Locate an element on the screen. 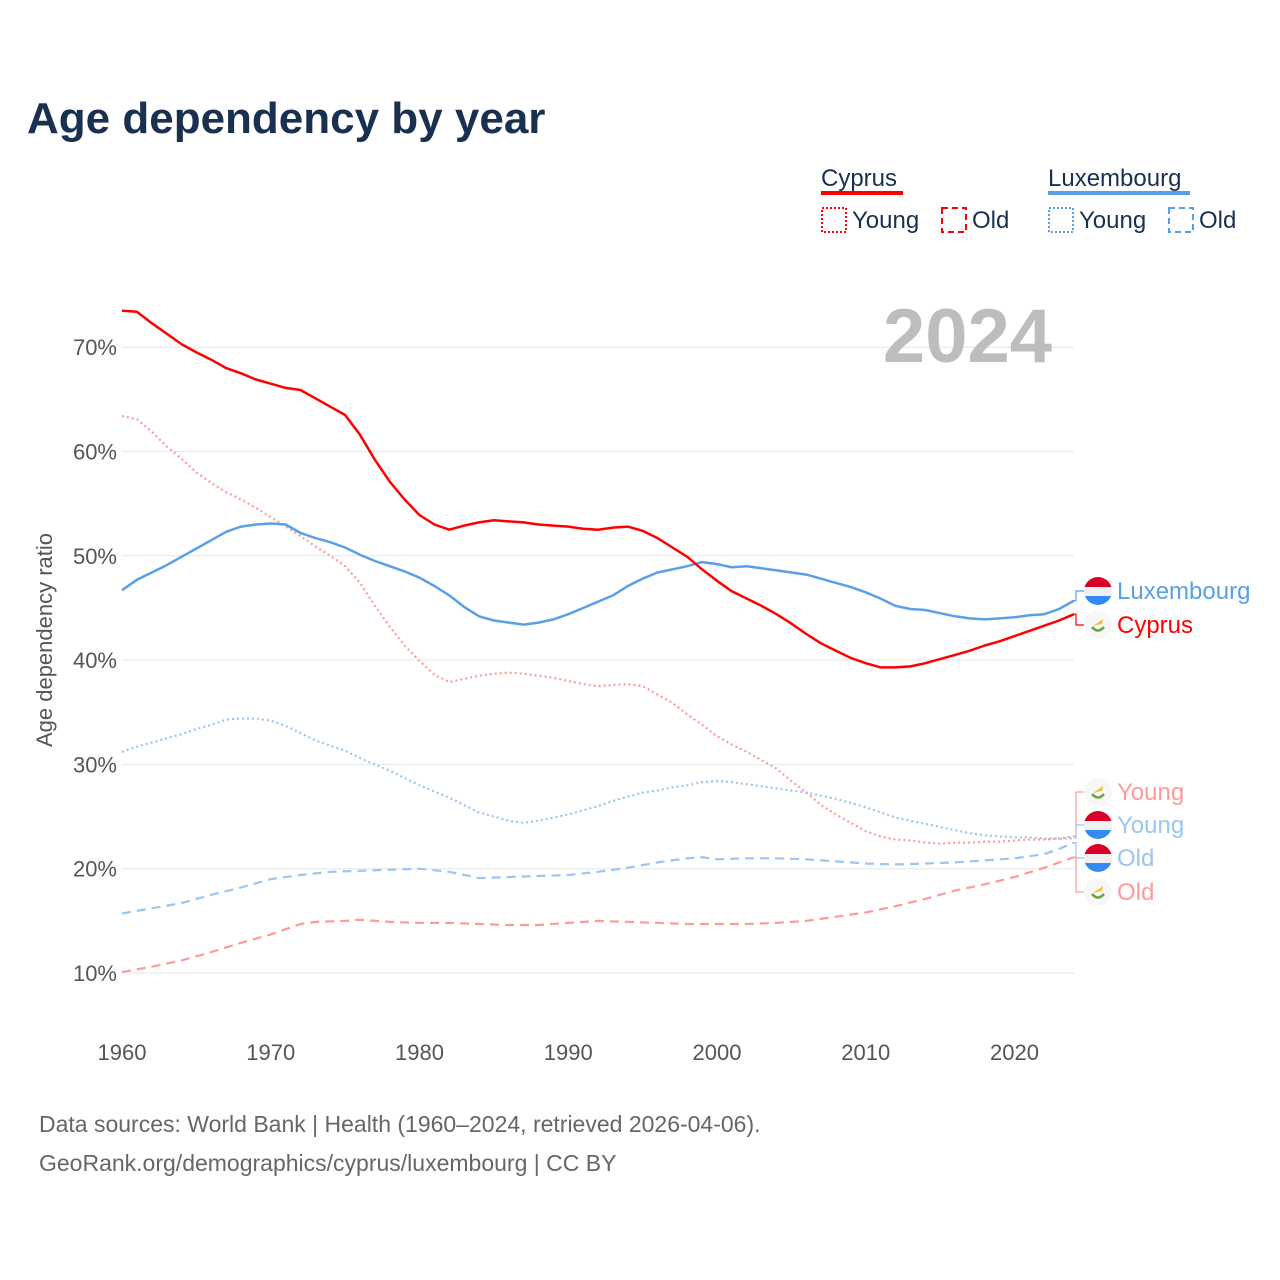 This screenshot has height=1280, width=1280. x-axis-ticks: 1960 1970 1980 1990 2000 2010 2020 is located at coordinates (568, 1052).